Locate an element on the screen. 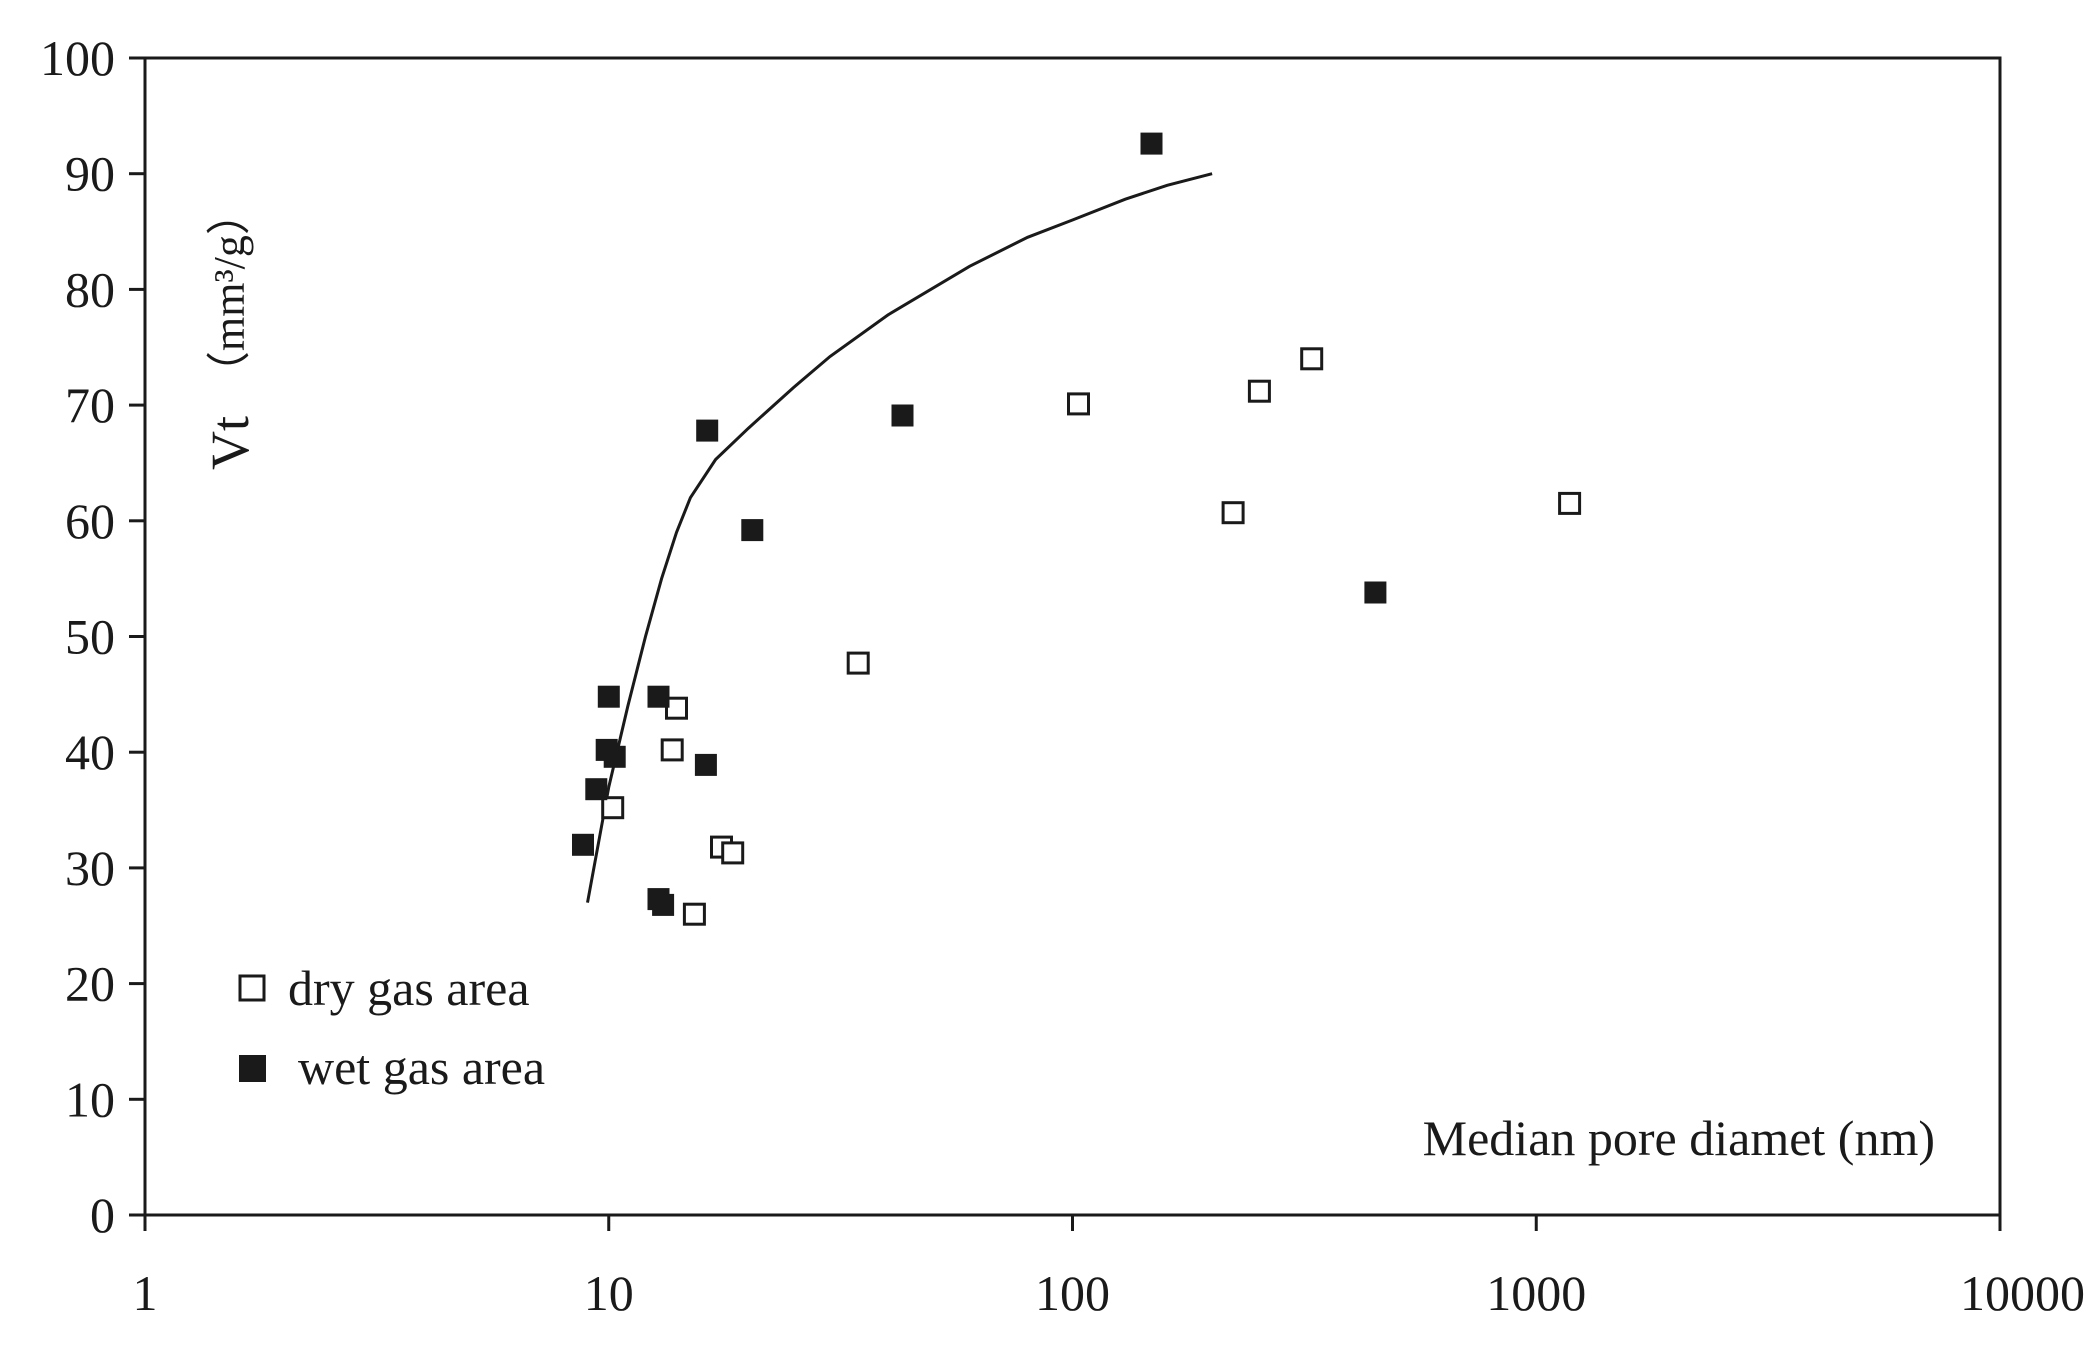  x-tick-label: 1 is located at coordinates (145, 1293).